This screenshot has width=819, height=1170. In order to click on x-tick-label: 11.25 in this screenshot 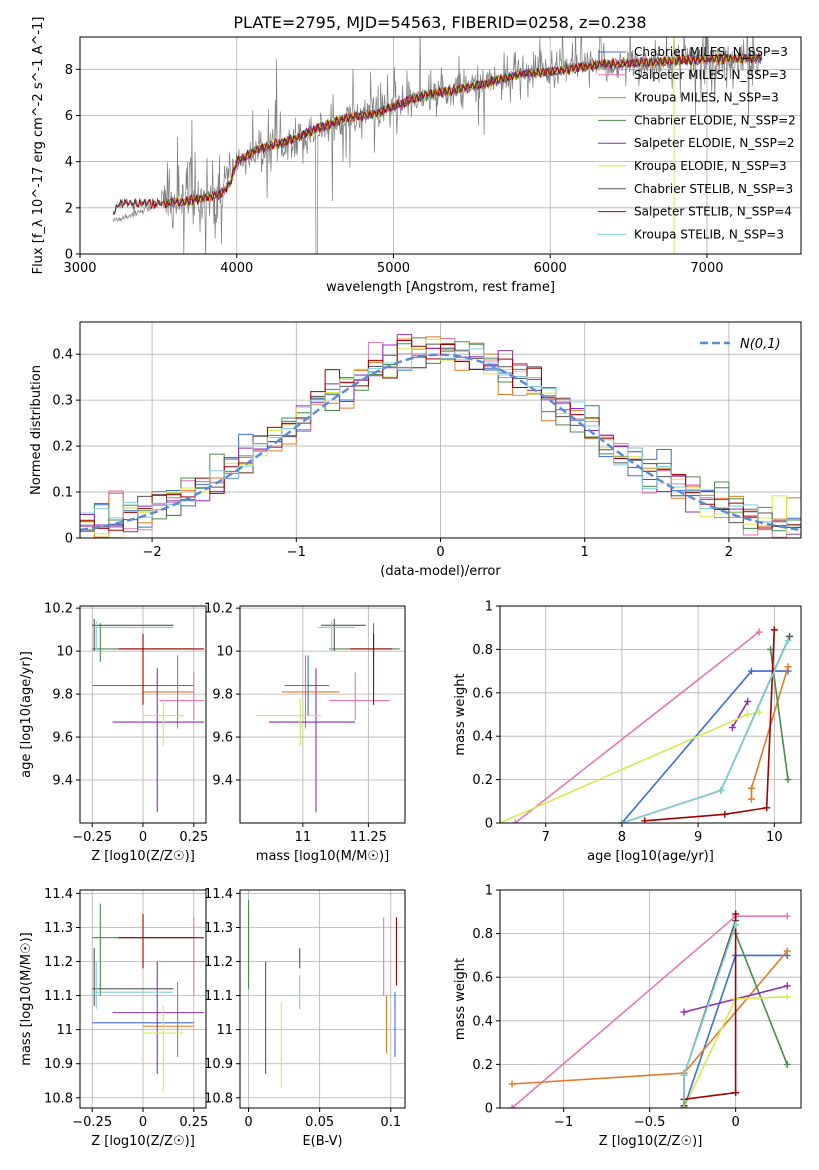, I will do `click(368, 837)`.